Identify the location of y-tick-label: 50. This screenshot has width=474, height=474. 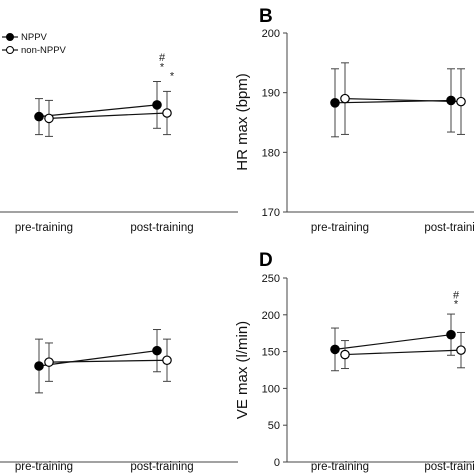
(274, 426).